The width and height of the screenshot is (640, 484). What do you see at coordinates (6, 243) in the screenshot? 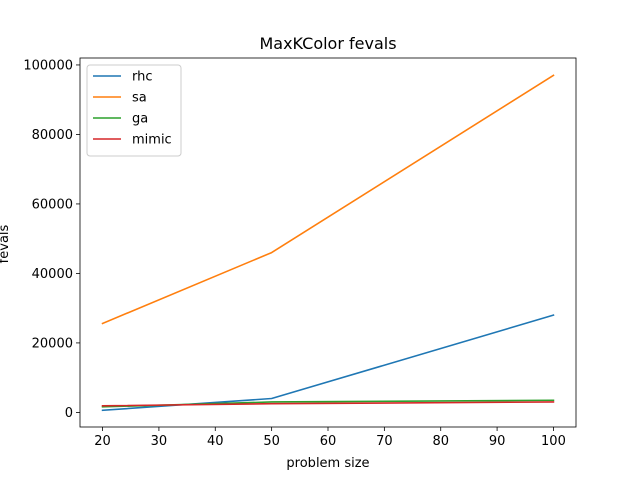
I see `y-axis-label: fevals` at bounding box center [6, 243].